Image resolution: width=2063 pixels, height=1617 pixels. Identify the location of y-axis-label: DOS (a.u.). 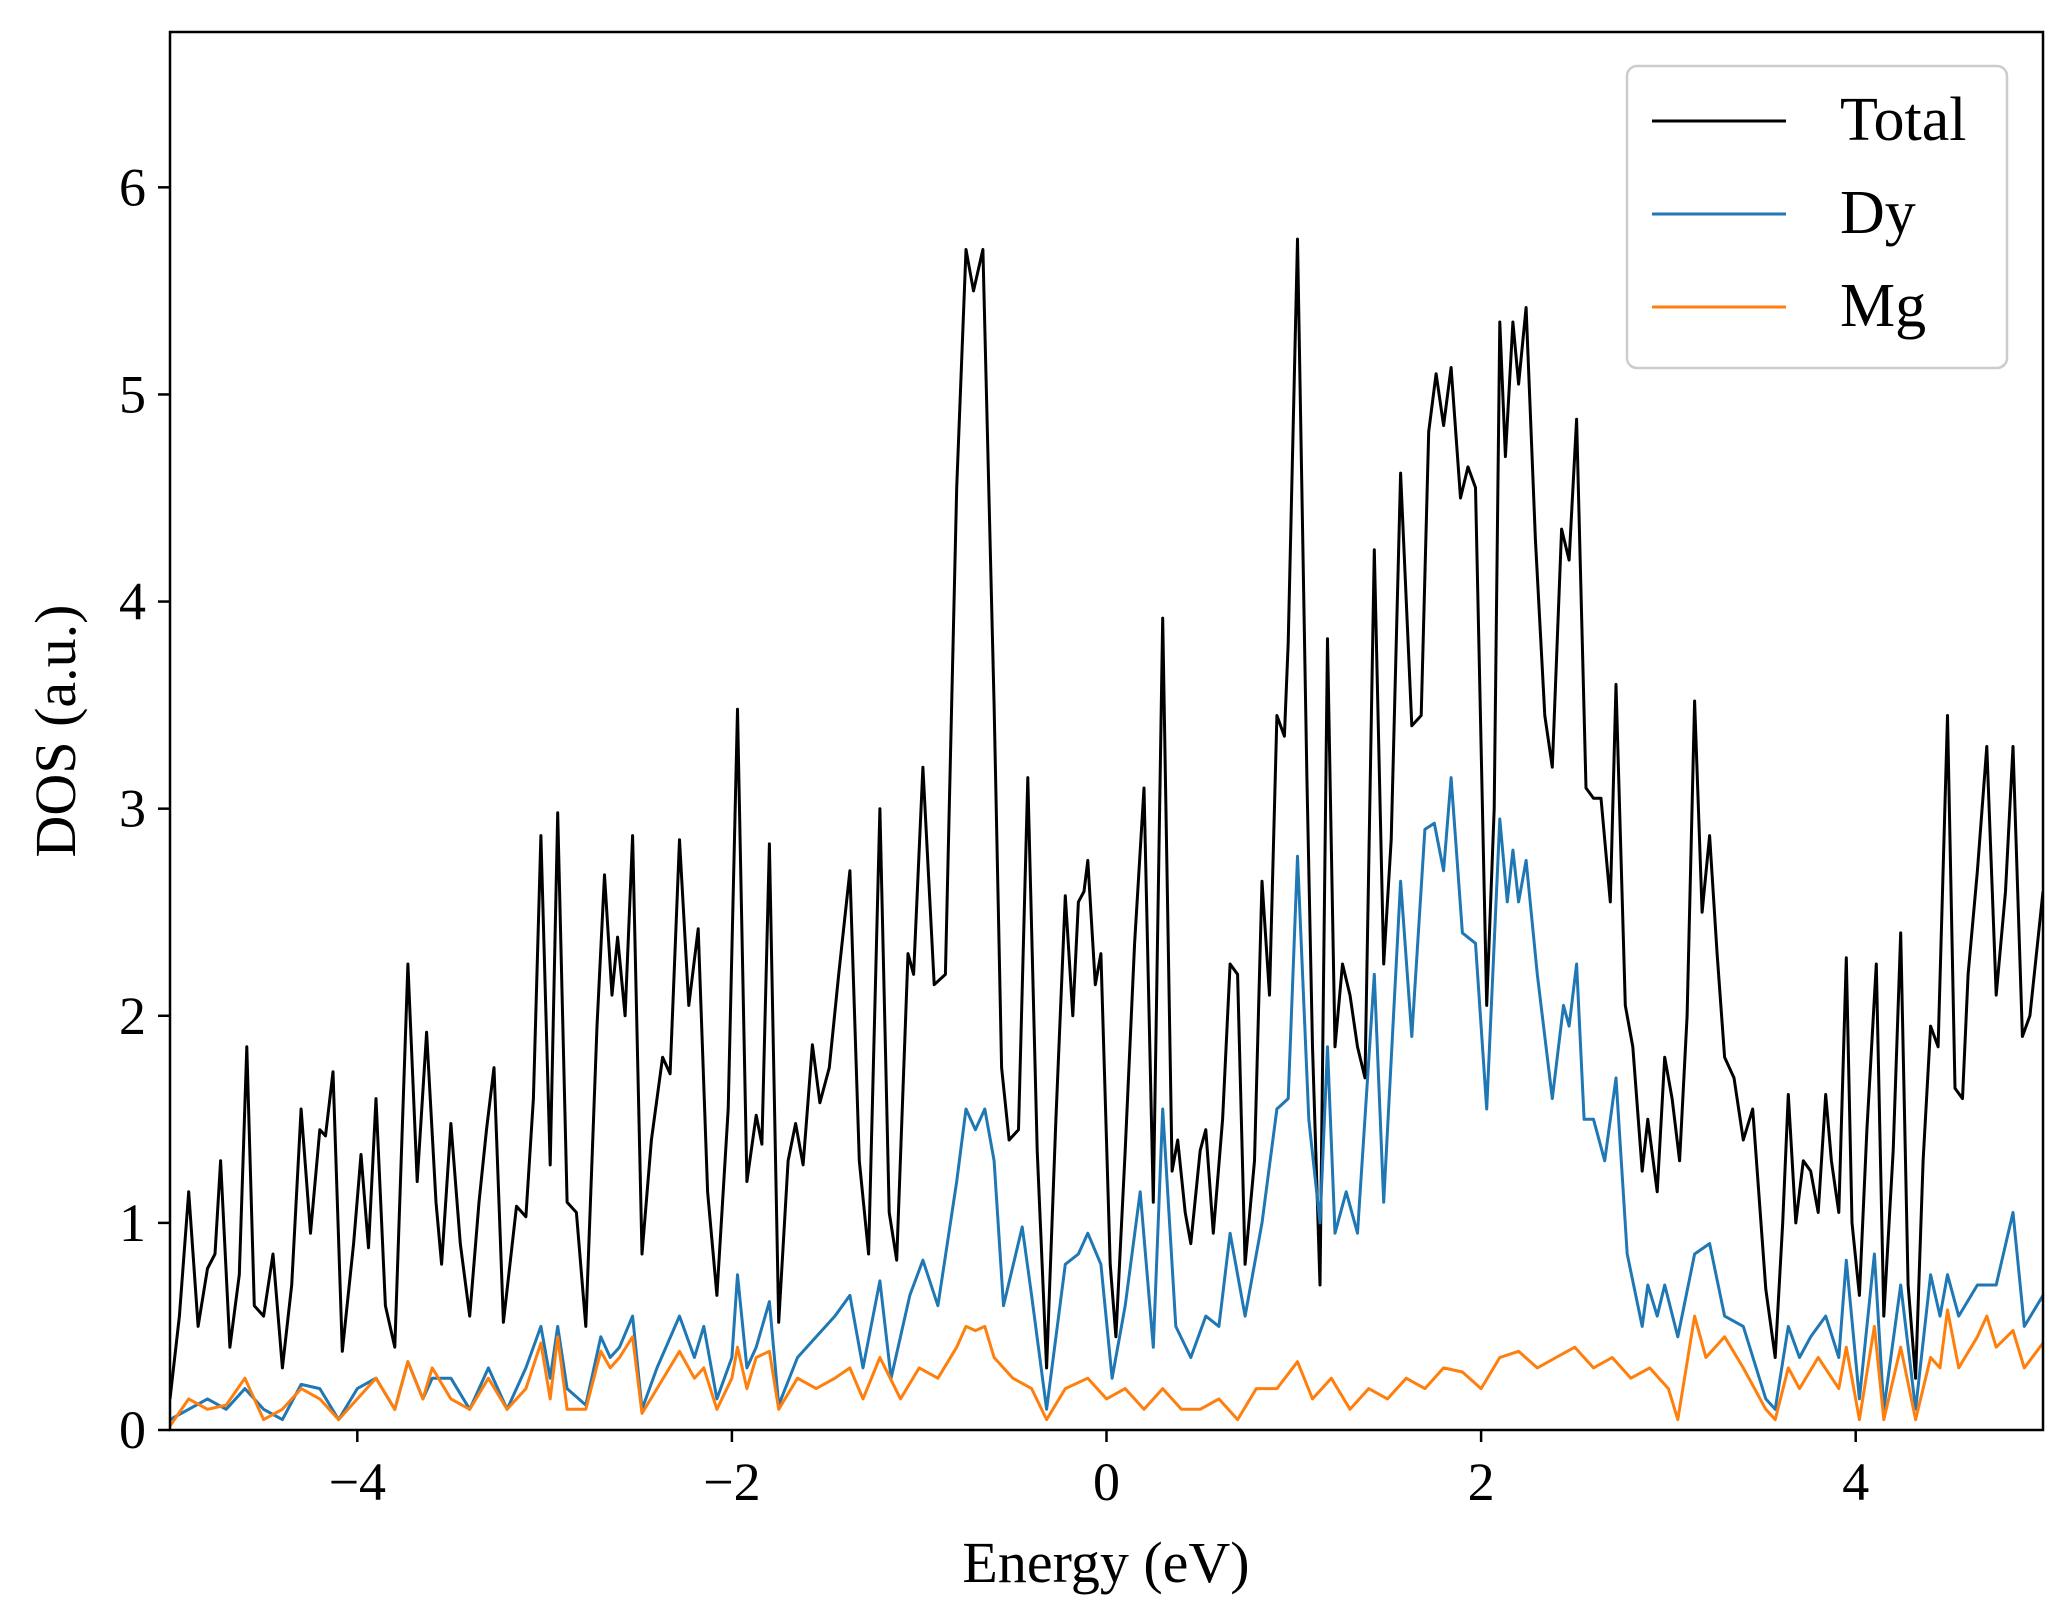
(55, 731).